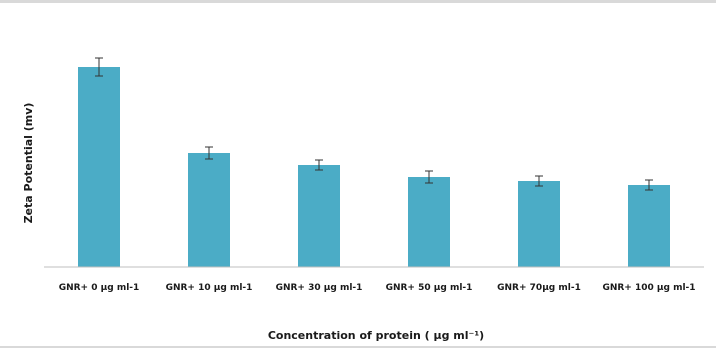  Describe the element at coordinates (319, 288) in the screenshot. I see `x-tick-label-2: GNR+ 30 μg ml-1` at that location.